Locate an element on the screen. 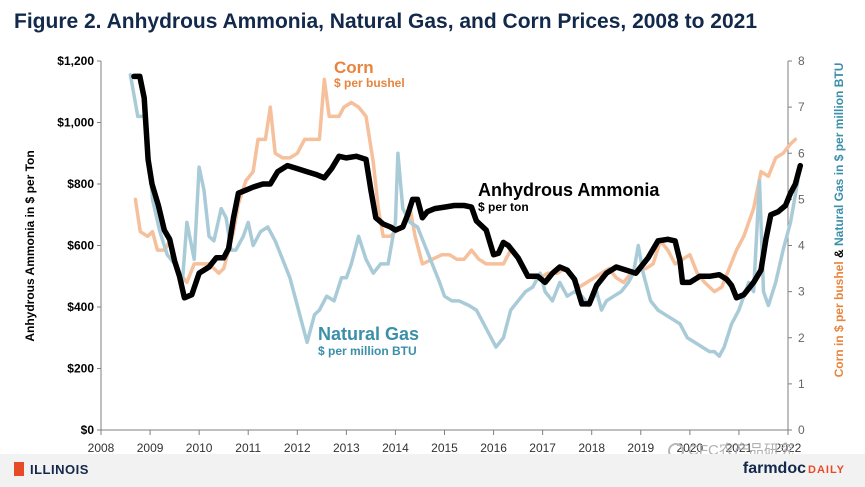 This screenshot has width=865, height=487. footer-bar: ILLINOIS farmdoc DAILY is located at coordinates (432, 470).